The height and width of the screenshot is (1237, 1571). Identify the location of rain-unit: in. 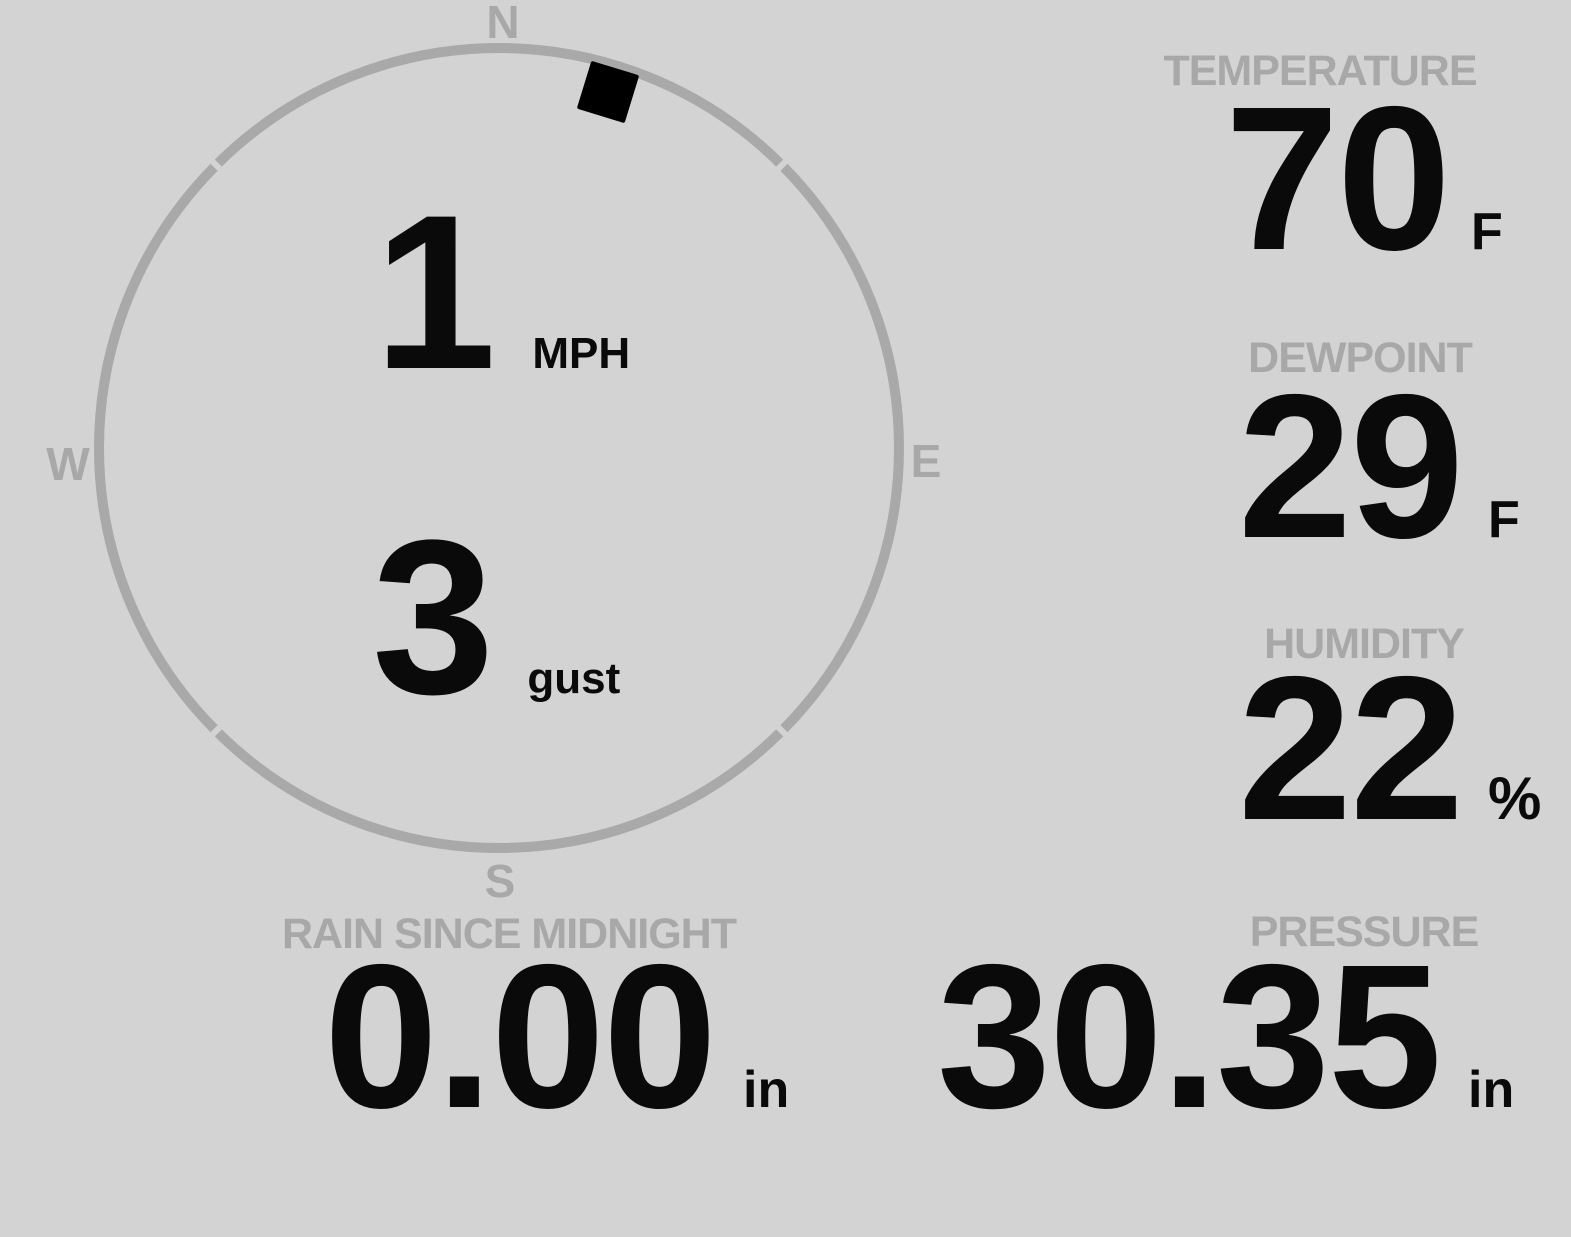
(766, 1090).